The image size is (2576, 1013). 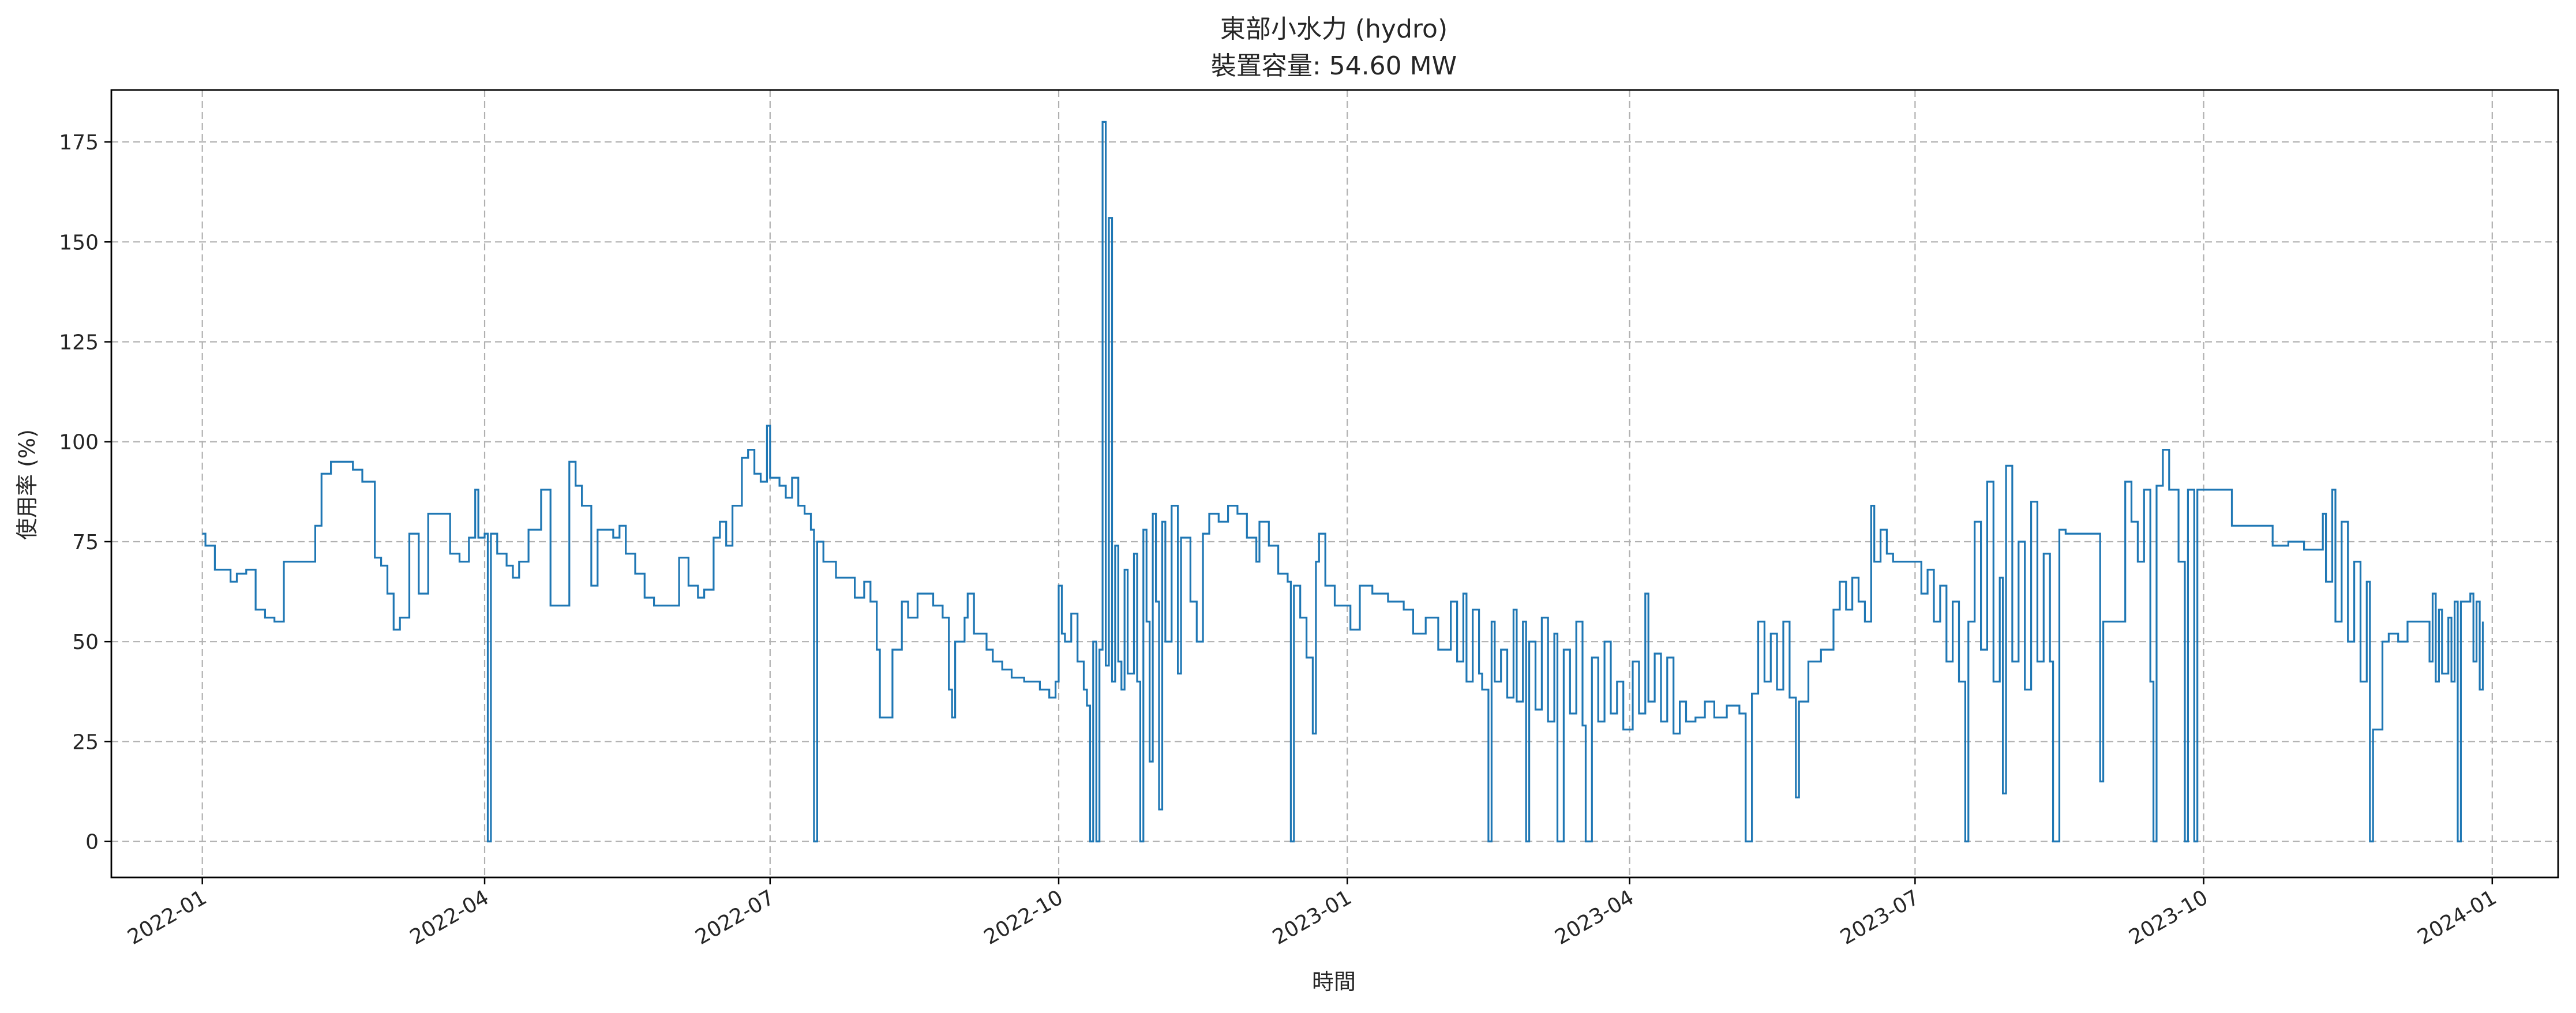 What do you see at coordinates (85, 742) in the screenshot?
I see `y-tick-label-25: 25` at bounding box center [85, 742].